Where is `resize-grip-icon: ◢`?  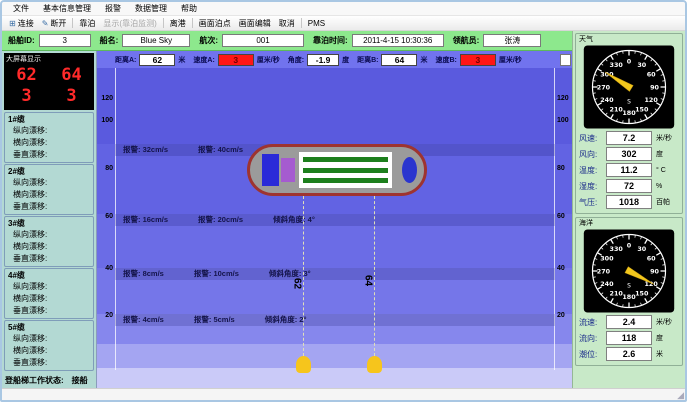
resize-grip-icon: ◢ is located at coordinates (680, 395).